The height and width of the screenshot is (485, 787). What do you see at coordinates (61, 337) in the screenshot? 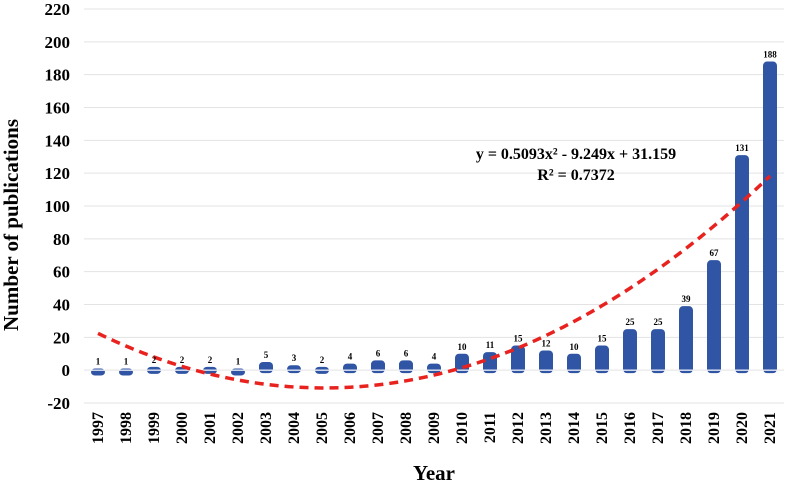
I see `y-tick-label: 20` at bounding box center [61, 337].